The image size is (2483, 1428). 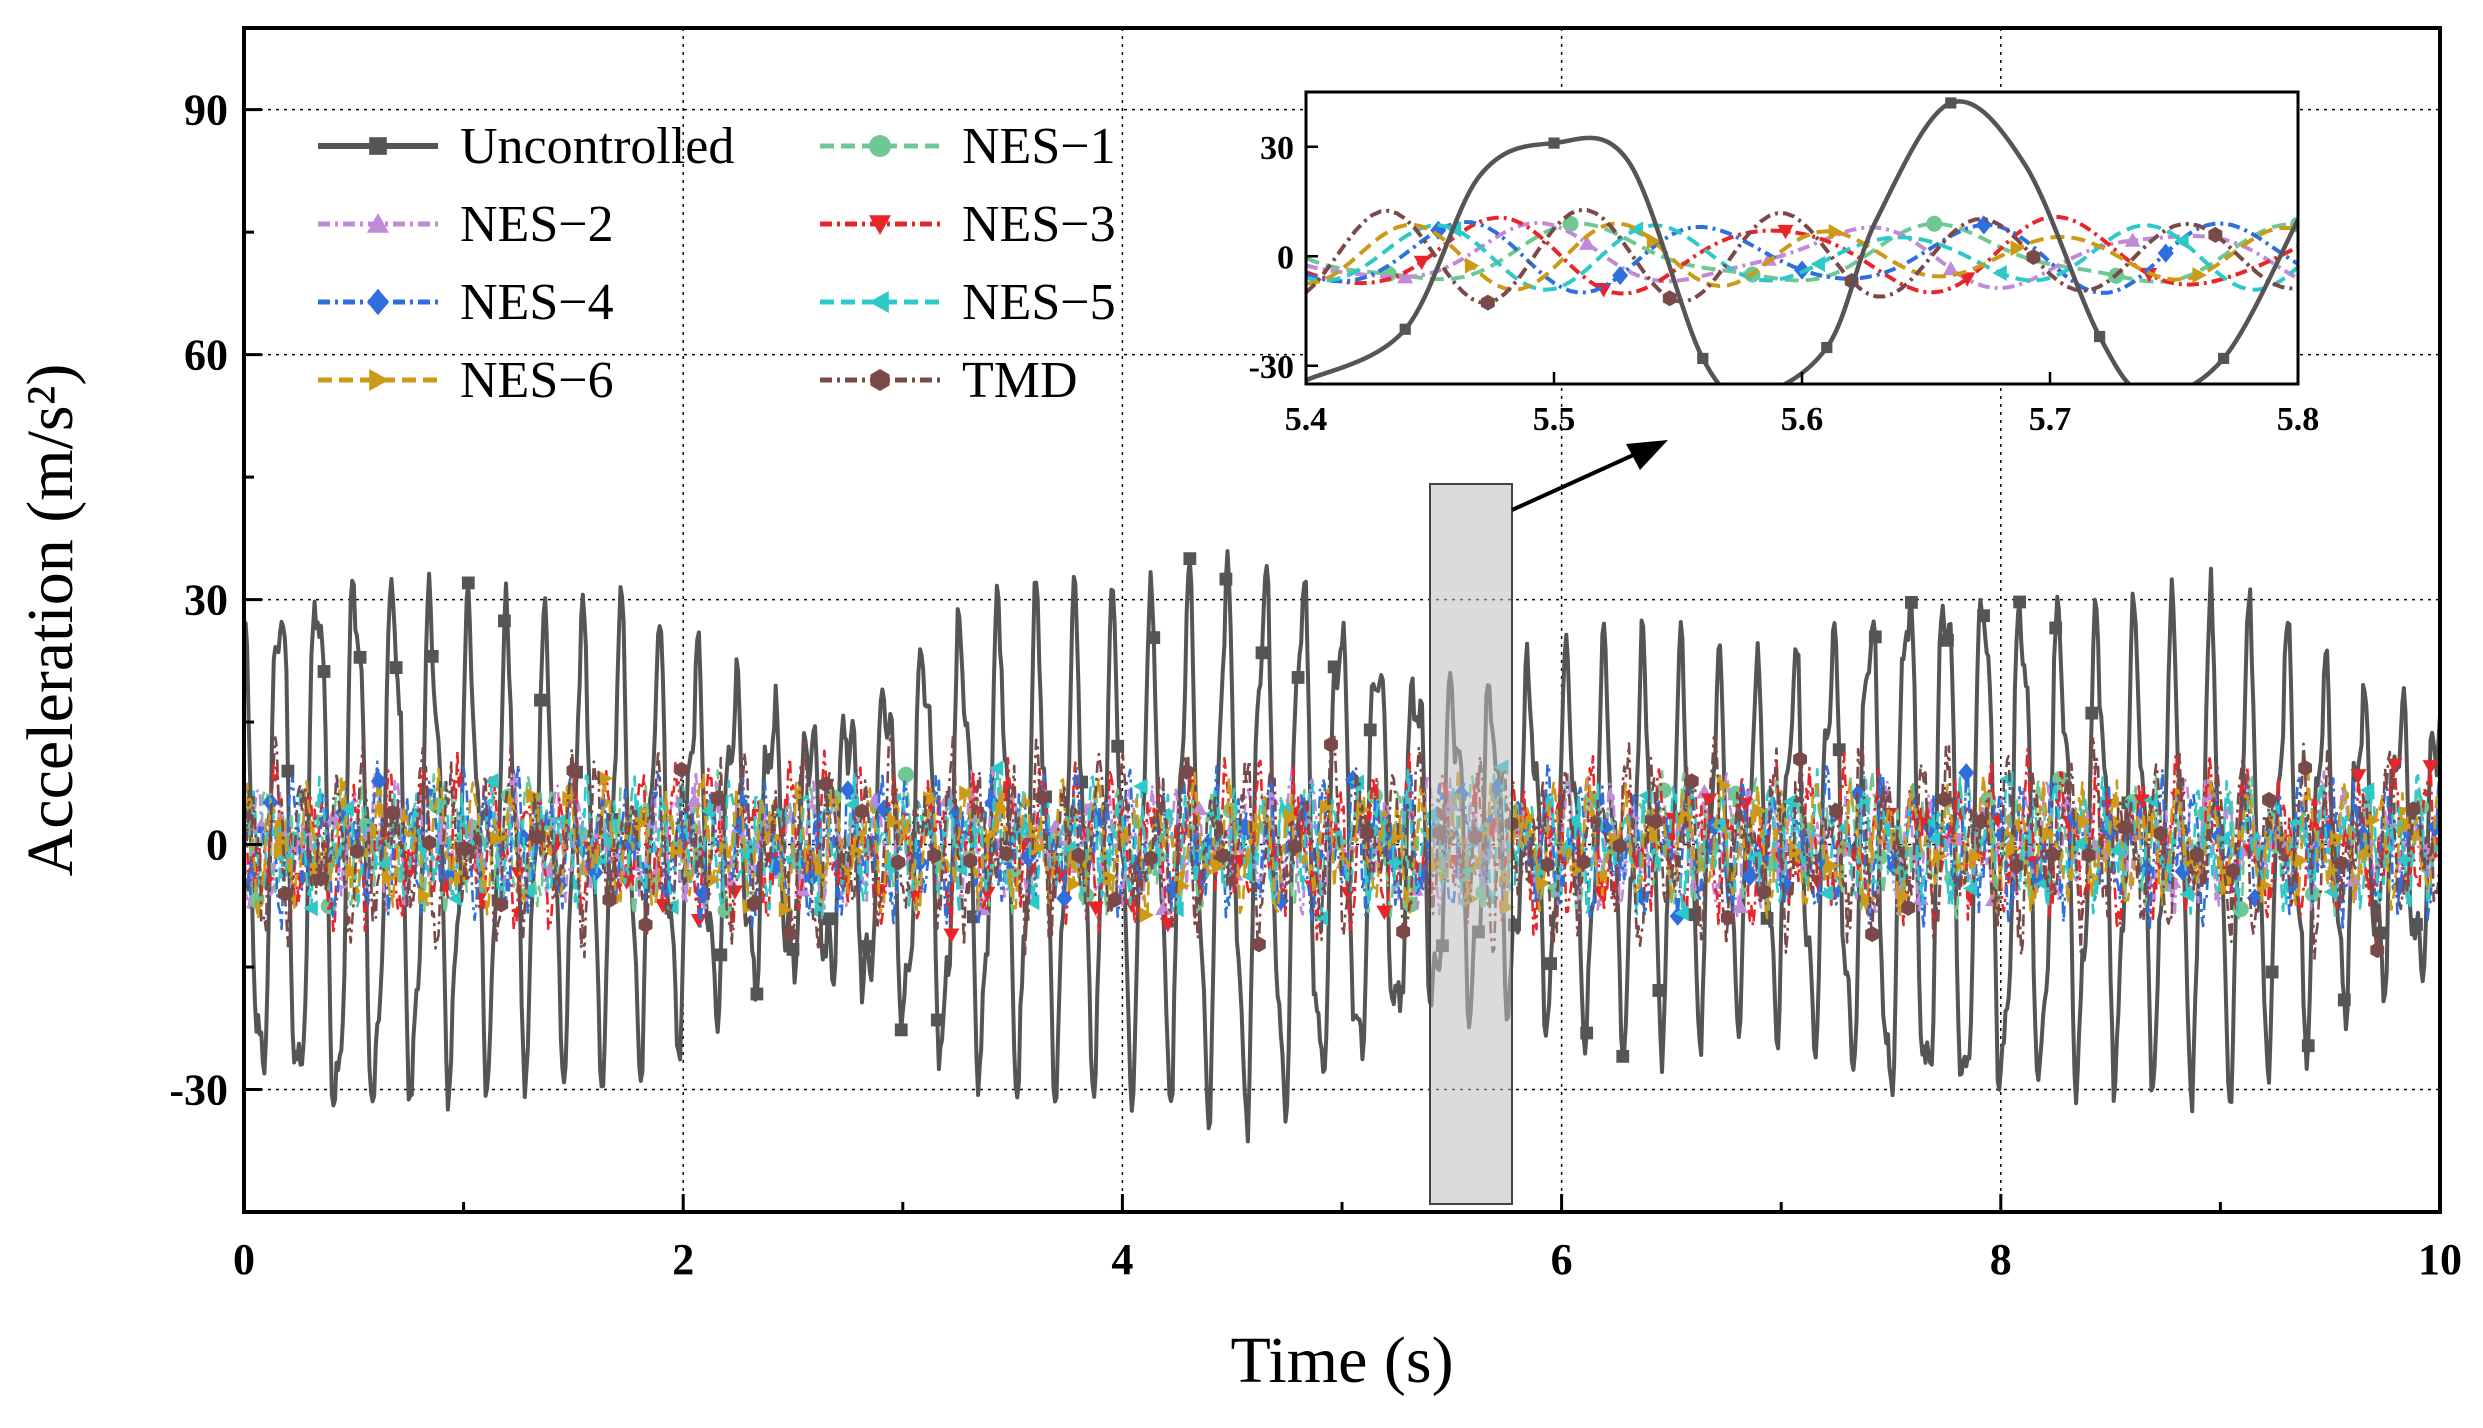 What do you see at coordinates (1802, 255) in the screenshot?
I see `inset-series-line` at bounding box center [1802, 255].